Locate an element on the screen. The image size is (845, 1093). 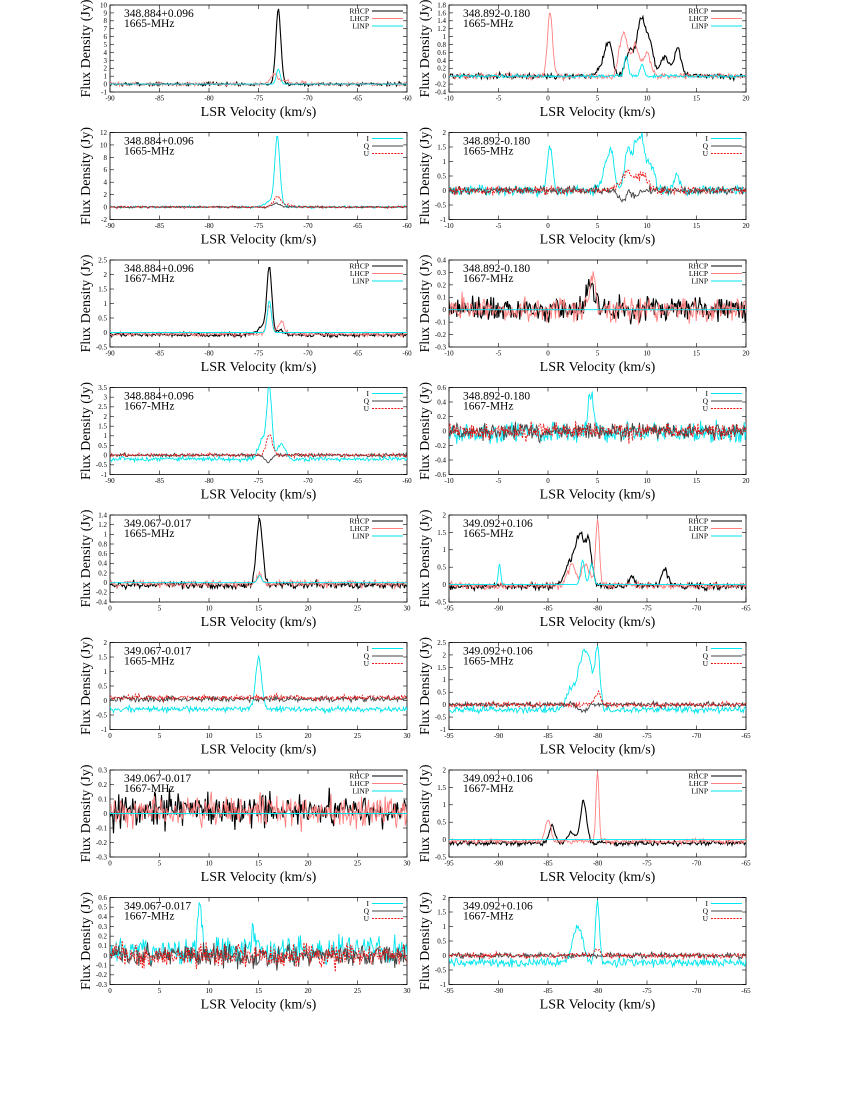
source-name: 349.092+0.106 is located at coordinates (498, 652).